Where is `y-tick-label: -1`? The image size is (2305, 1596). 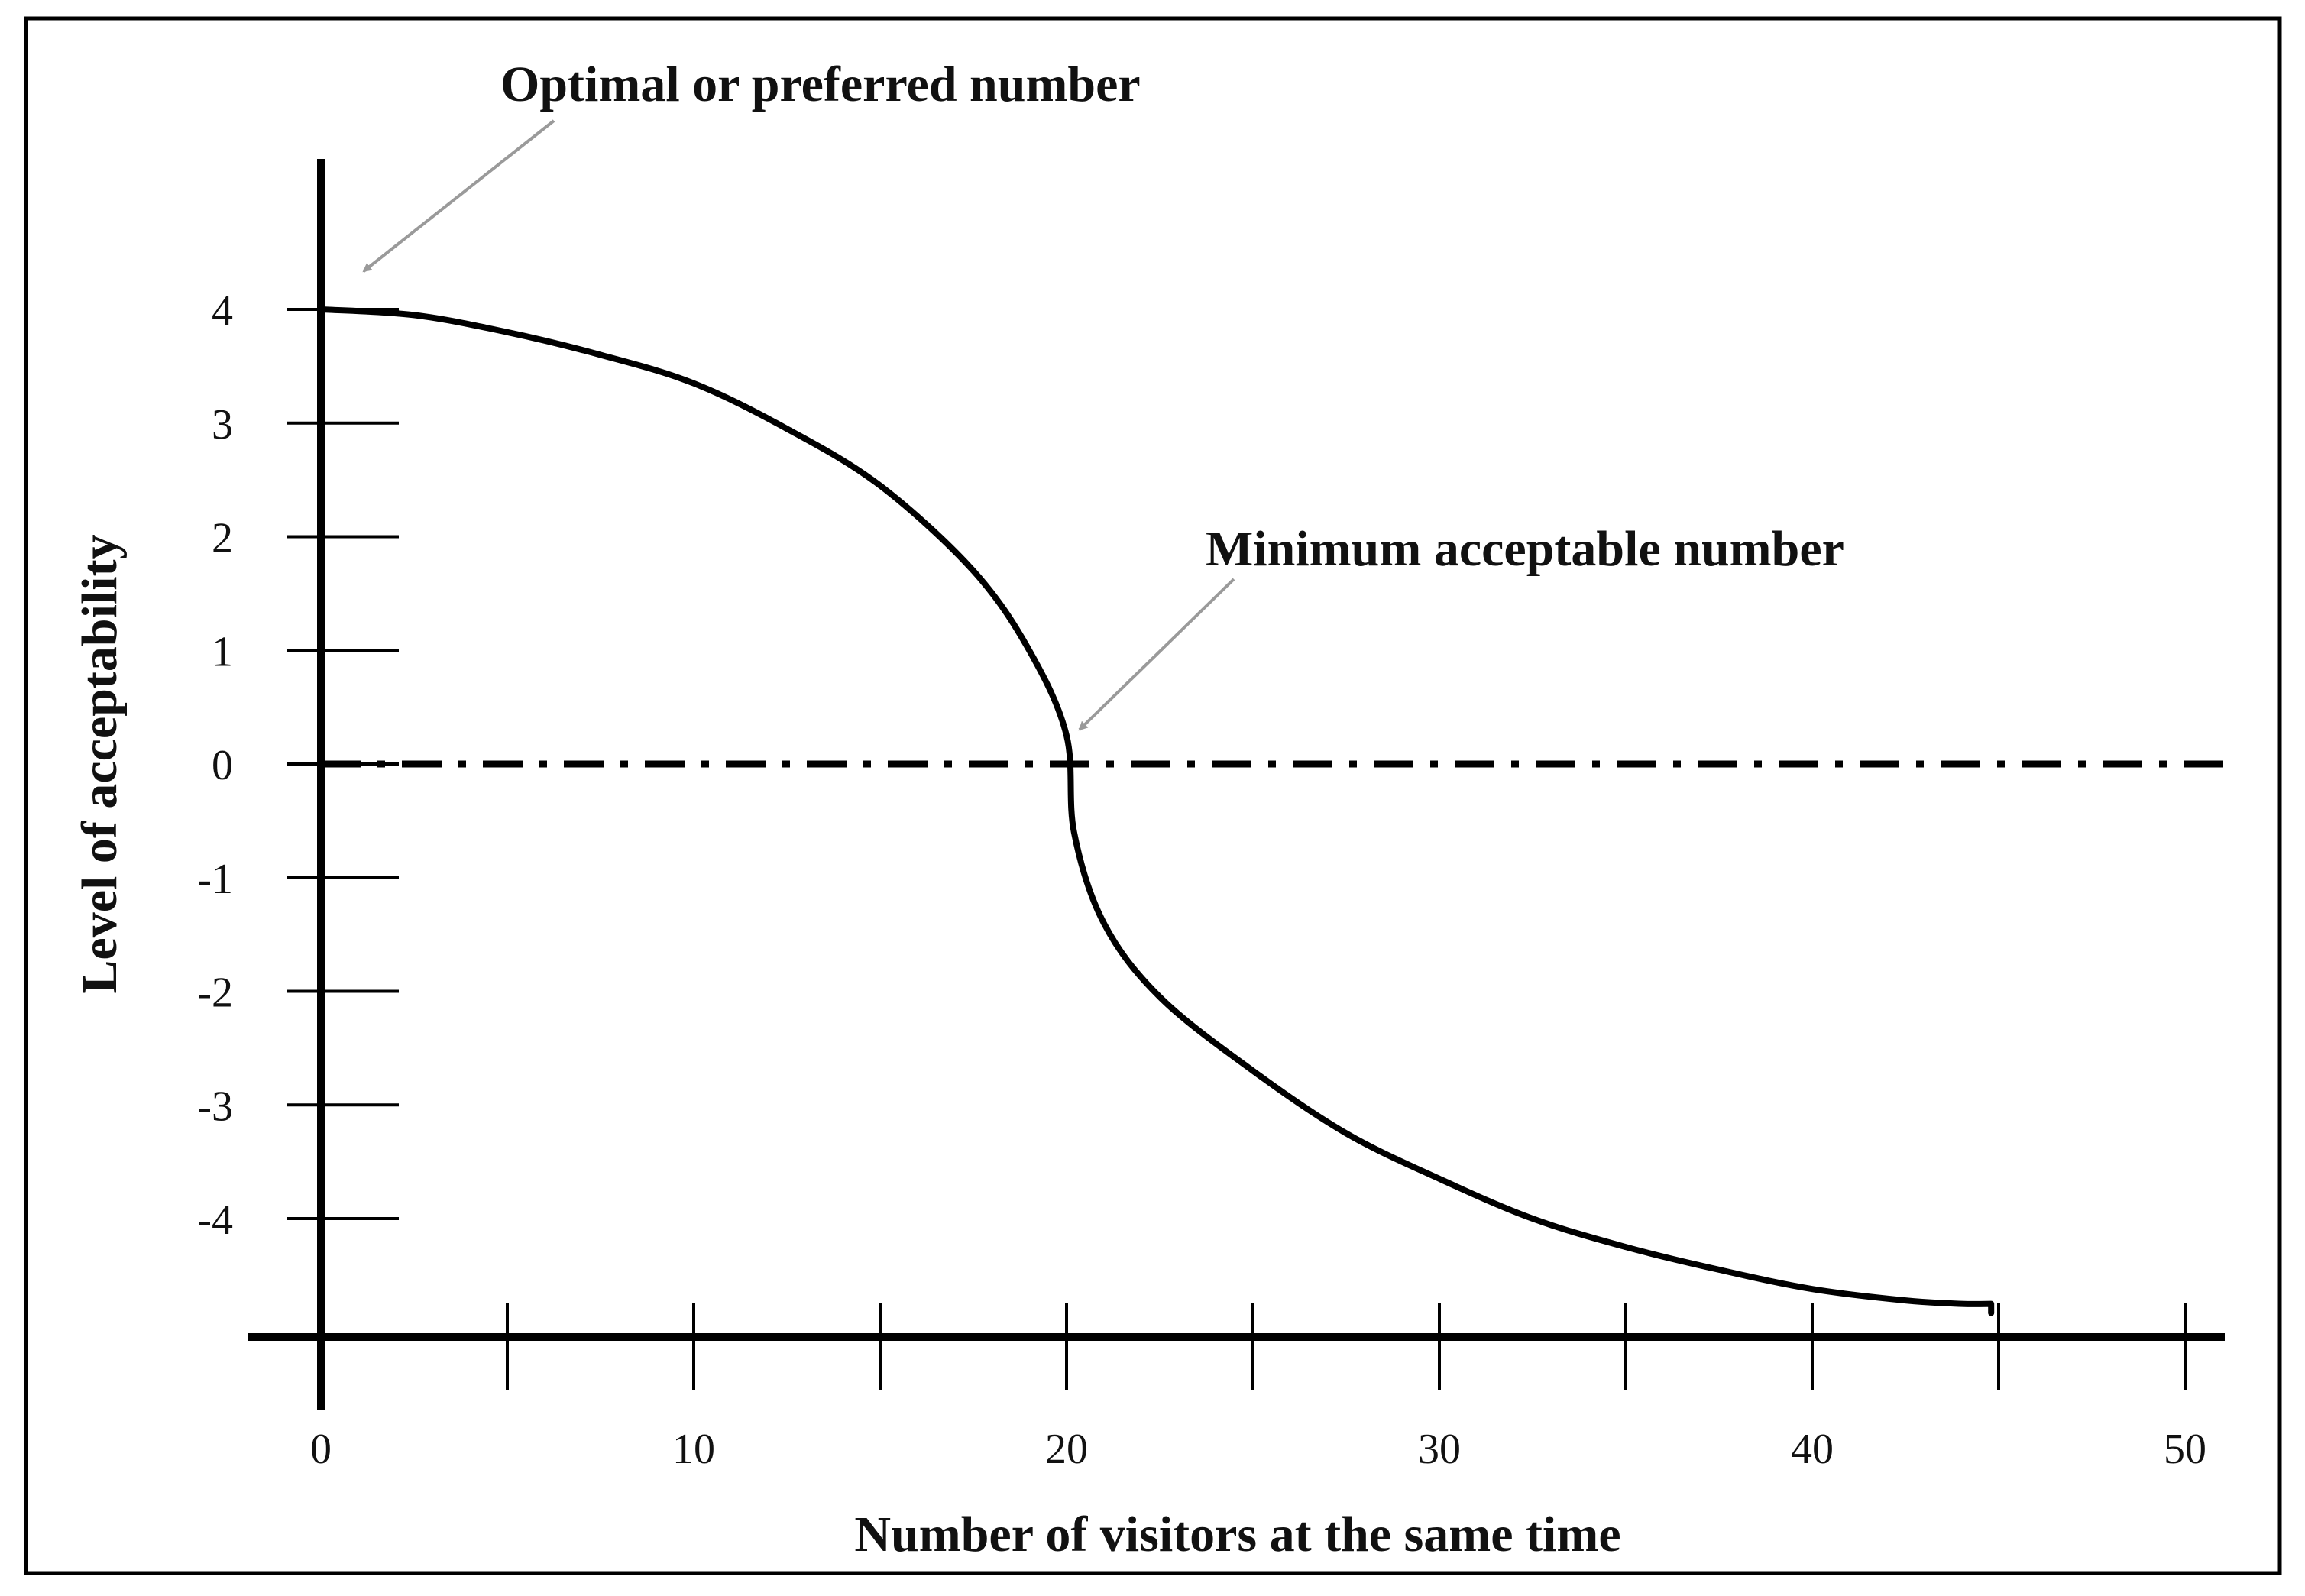
y-tick-label: -1 is located at coordinates (215, 879).